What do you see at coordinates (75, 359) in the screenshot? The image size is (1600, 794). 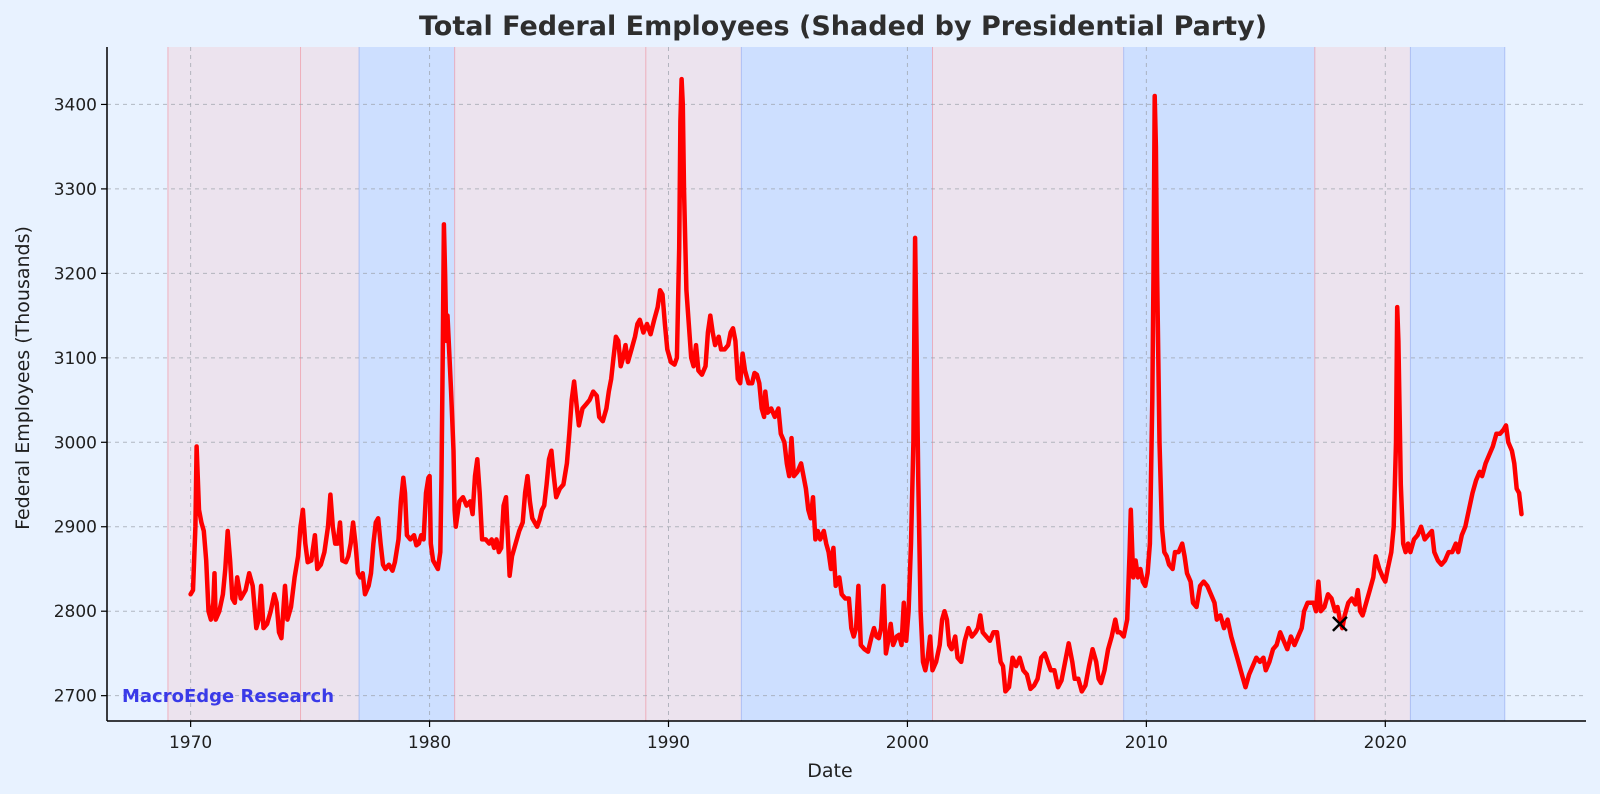 I see `y-tick-label-3100: 3100` at bounding box center [75, 359].